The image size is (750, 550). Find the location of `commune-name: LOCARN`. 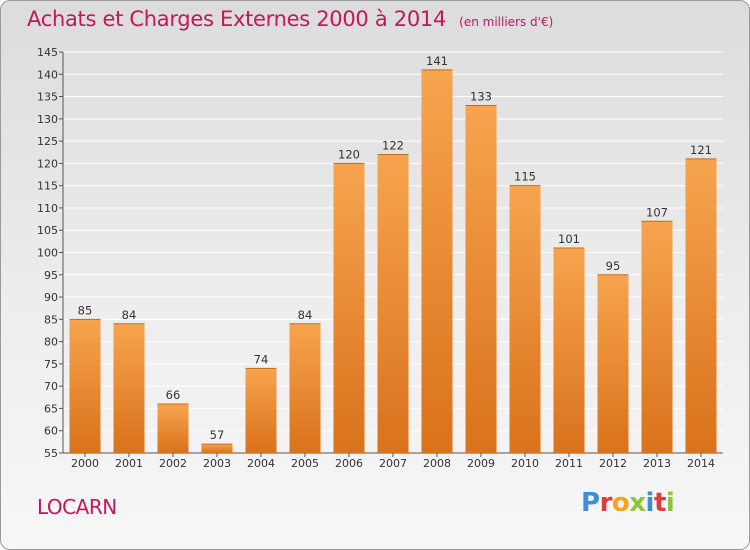

commune-name: LOCARN is located at coordinates (77, 507).